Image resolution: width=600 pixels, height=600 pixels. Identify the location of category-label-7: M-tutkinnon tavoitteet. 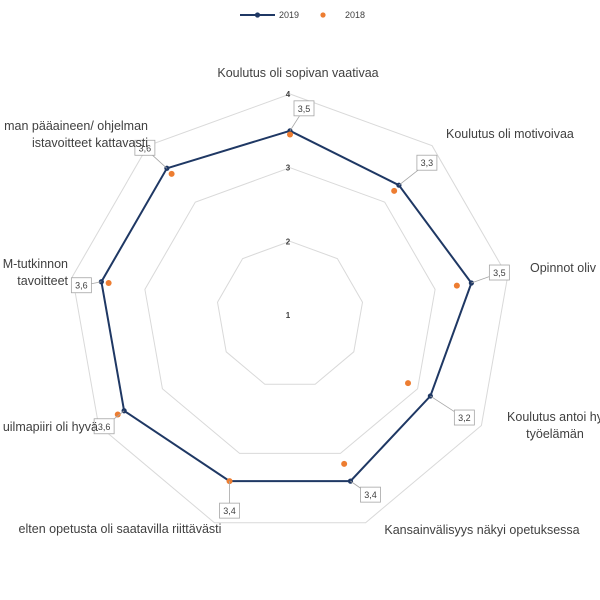
(36, 272).